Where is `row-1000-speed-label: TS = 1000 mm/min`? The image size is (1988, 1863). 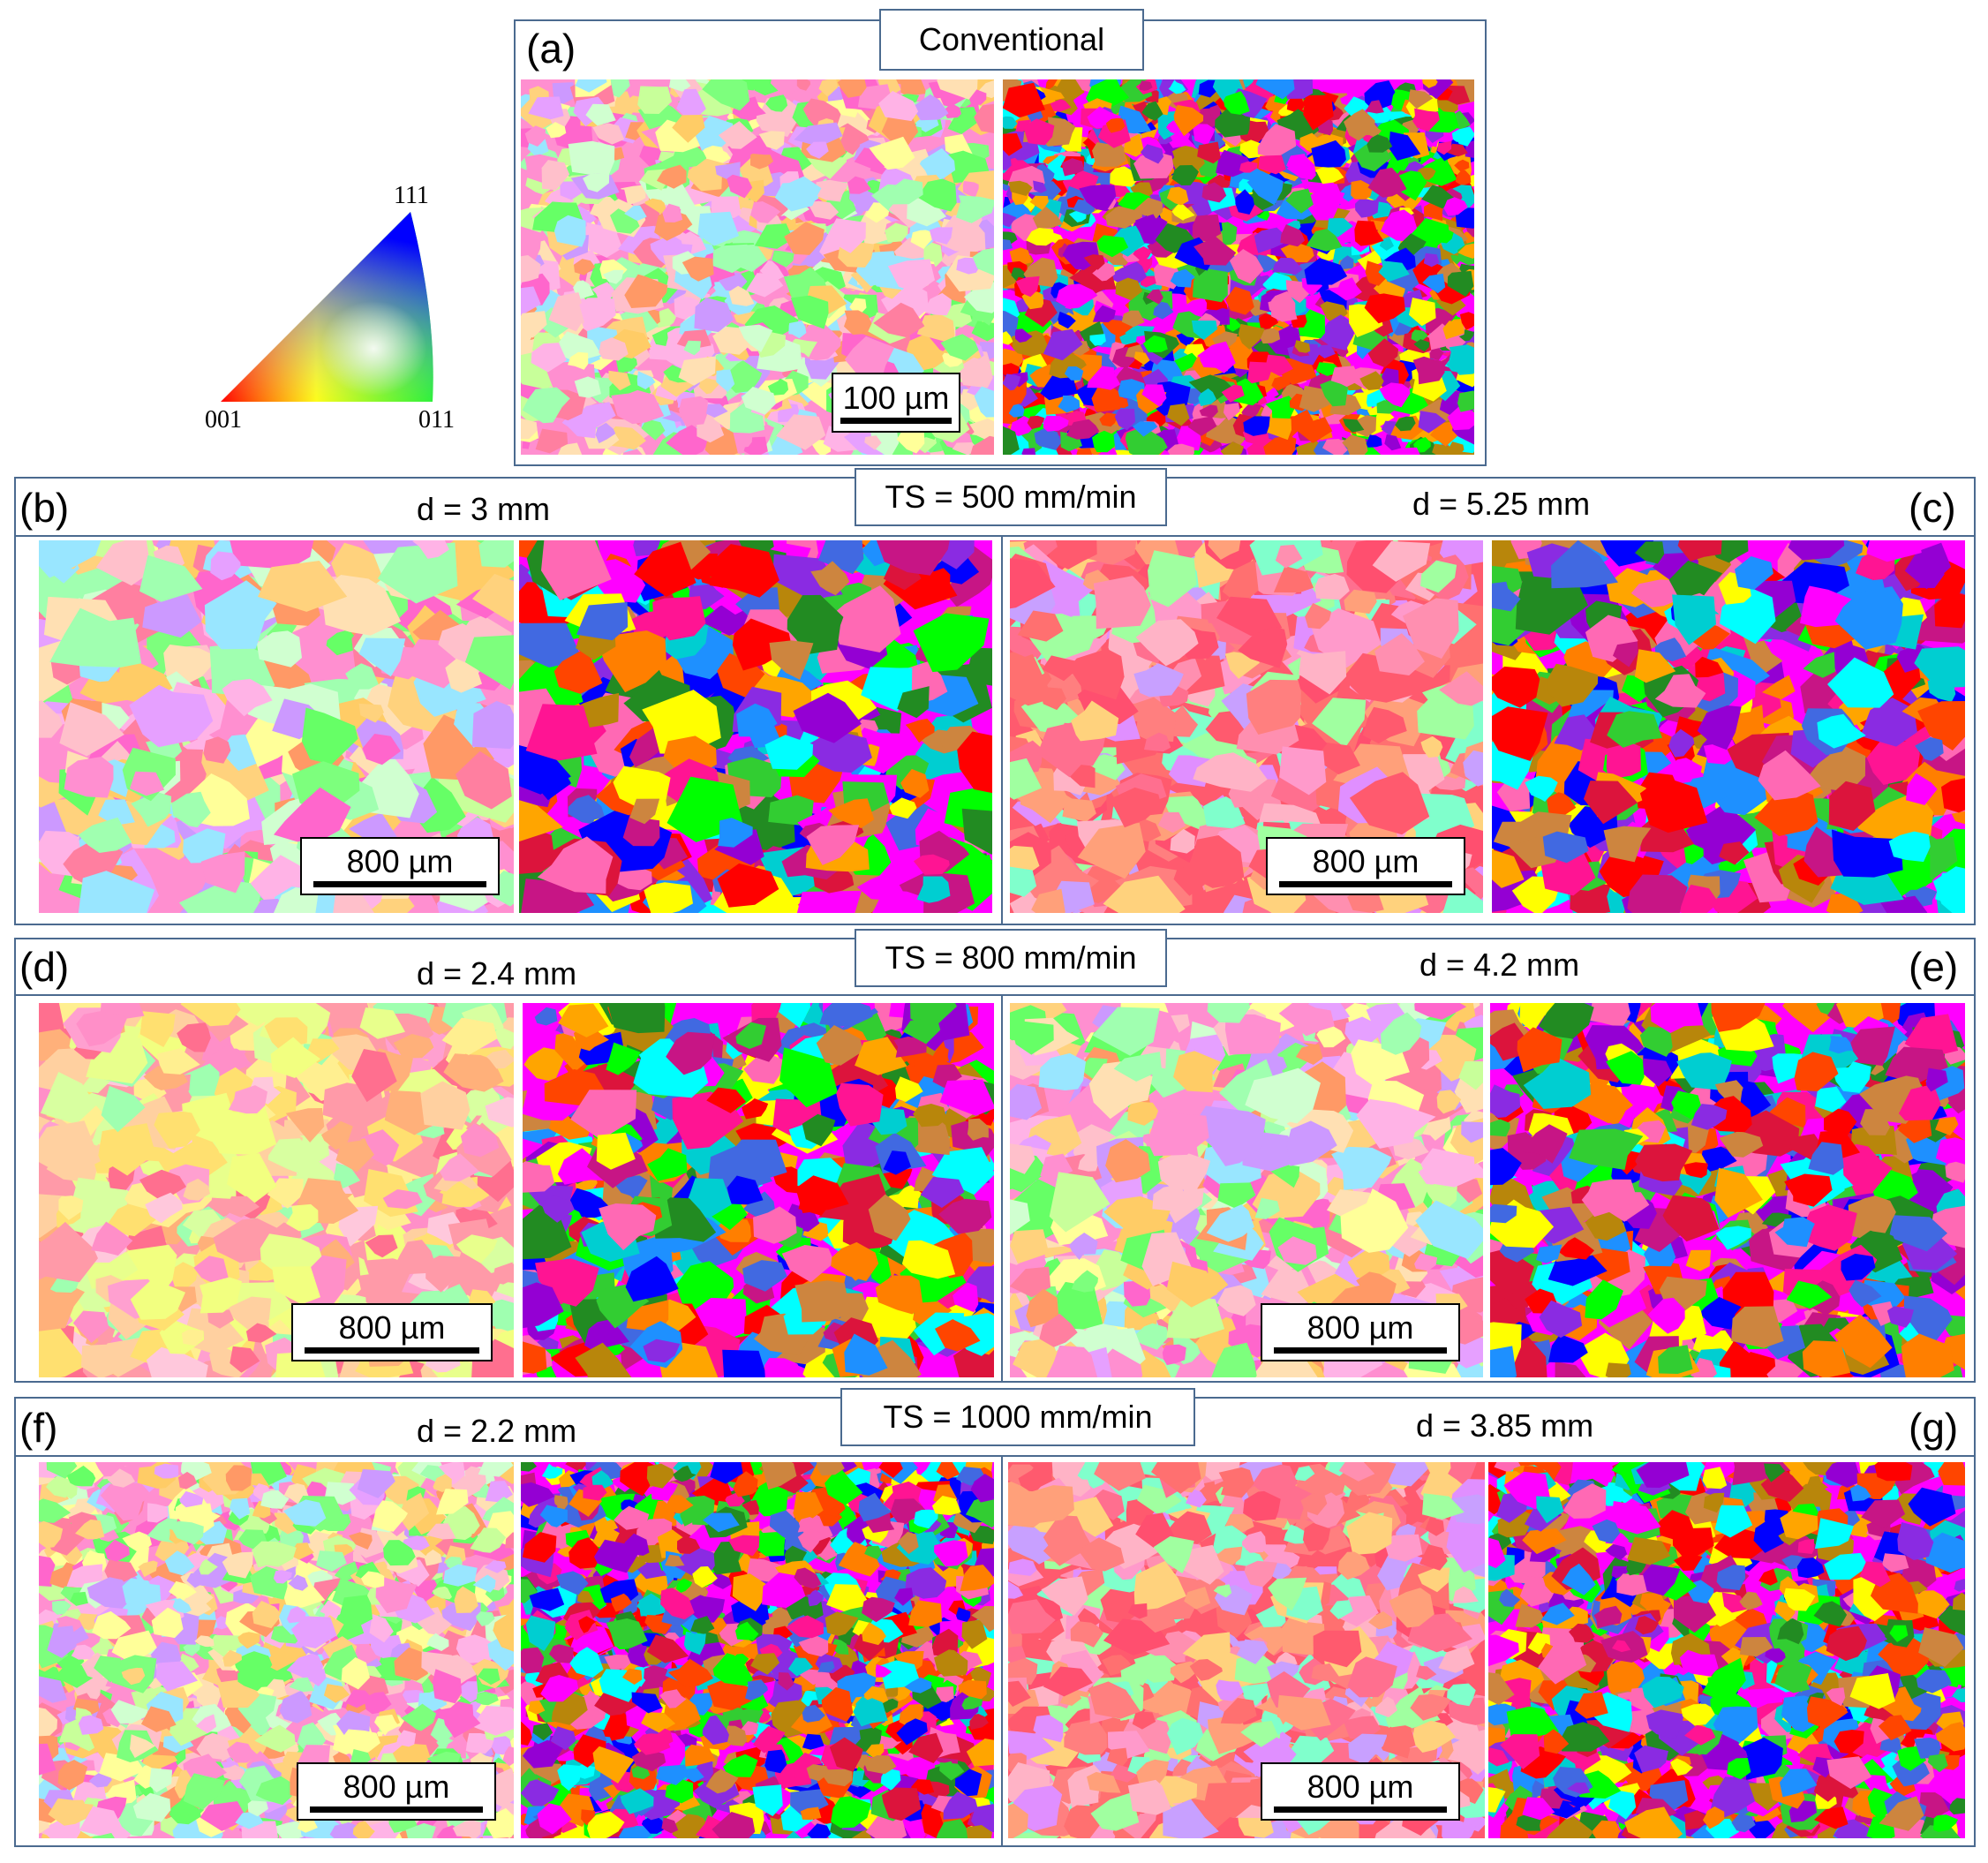 row-1000-speed-label: TS = 1000 mm/min is located at coordinates (1017, 1417).